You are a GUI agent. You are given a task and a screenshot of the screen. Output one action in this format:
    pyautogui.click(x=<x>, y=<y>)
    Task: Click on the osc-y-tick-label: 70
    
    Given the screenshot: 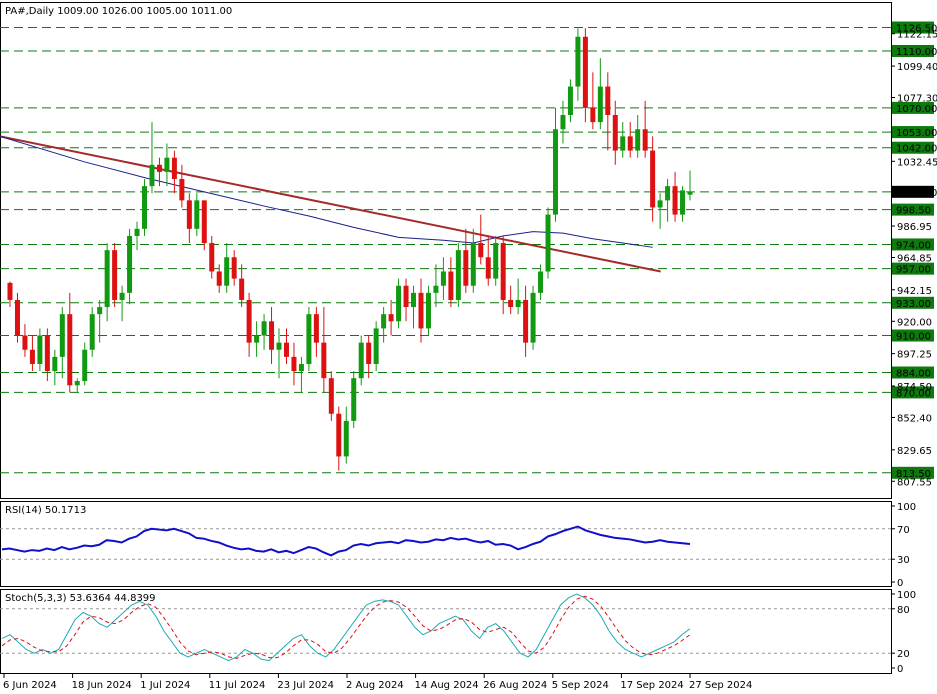 What is the action you would take?
    pyautogui.click(x=903, y=530)
    